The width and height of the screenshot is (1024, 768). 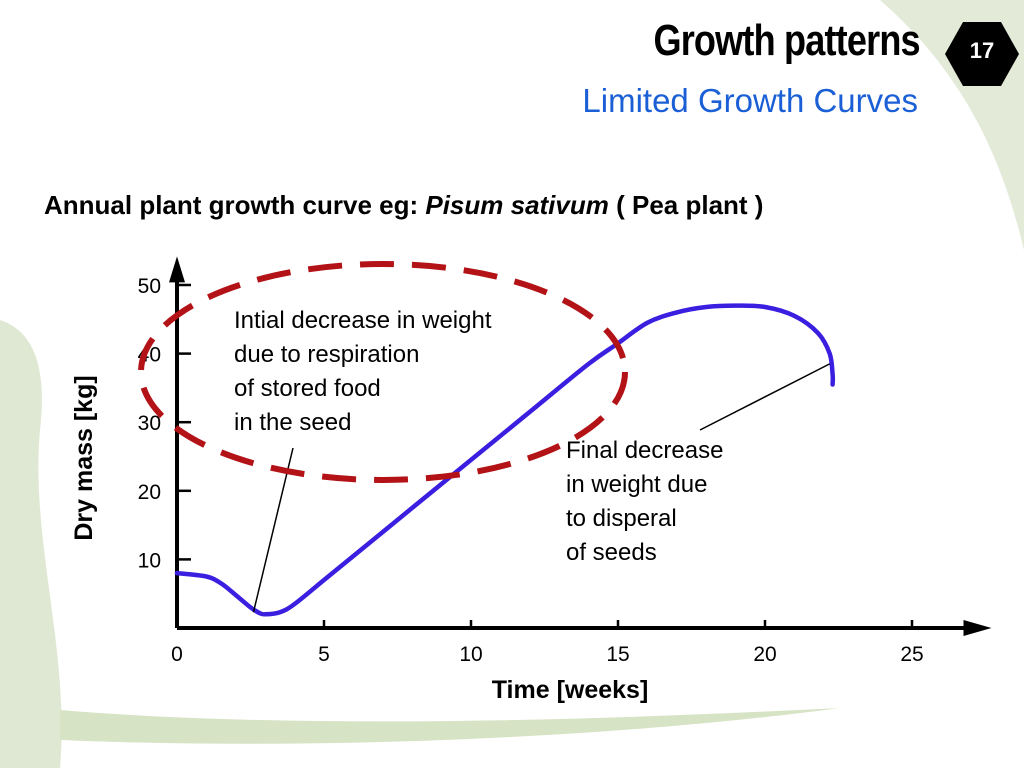 What do you see at coordinates (636, 484) in the screenshot?
I see `annotation-text: in weight due` at bounding box center [636, 484].